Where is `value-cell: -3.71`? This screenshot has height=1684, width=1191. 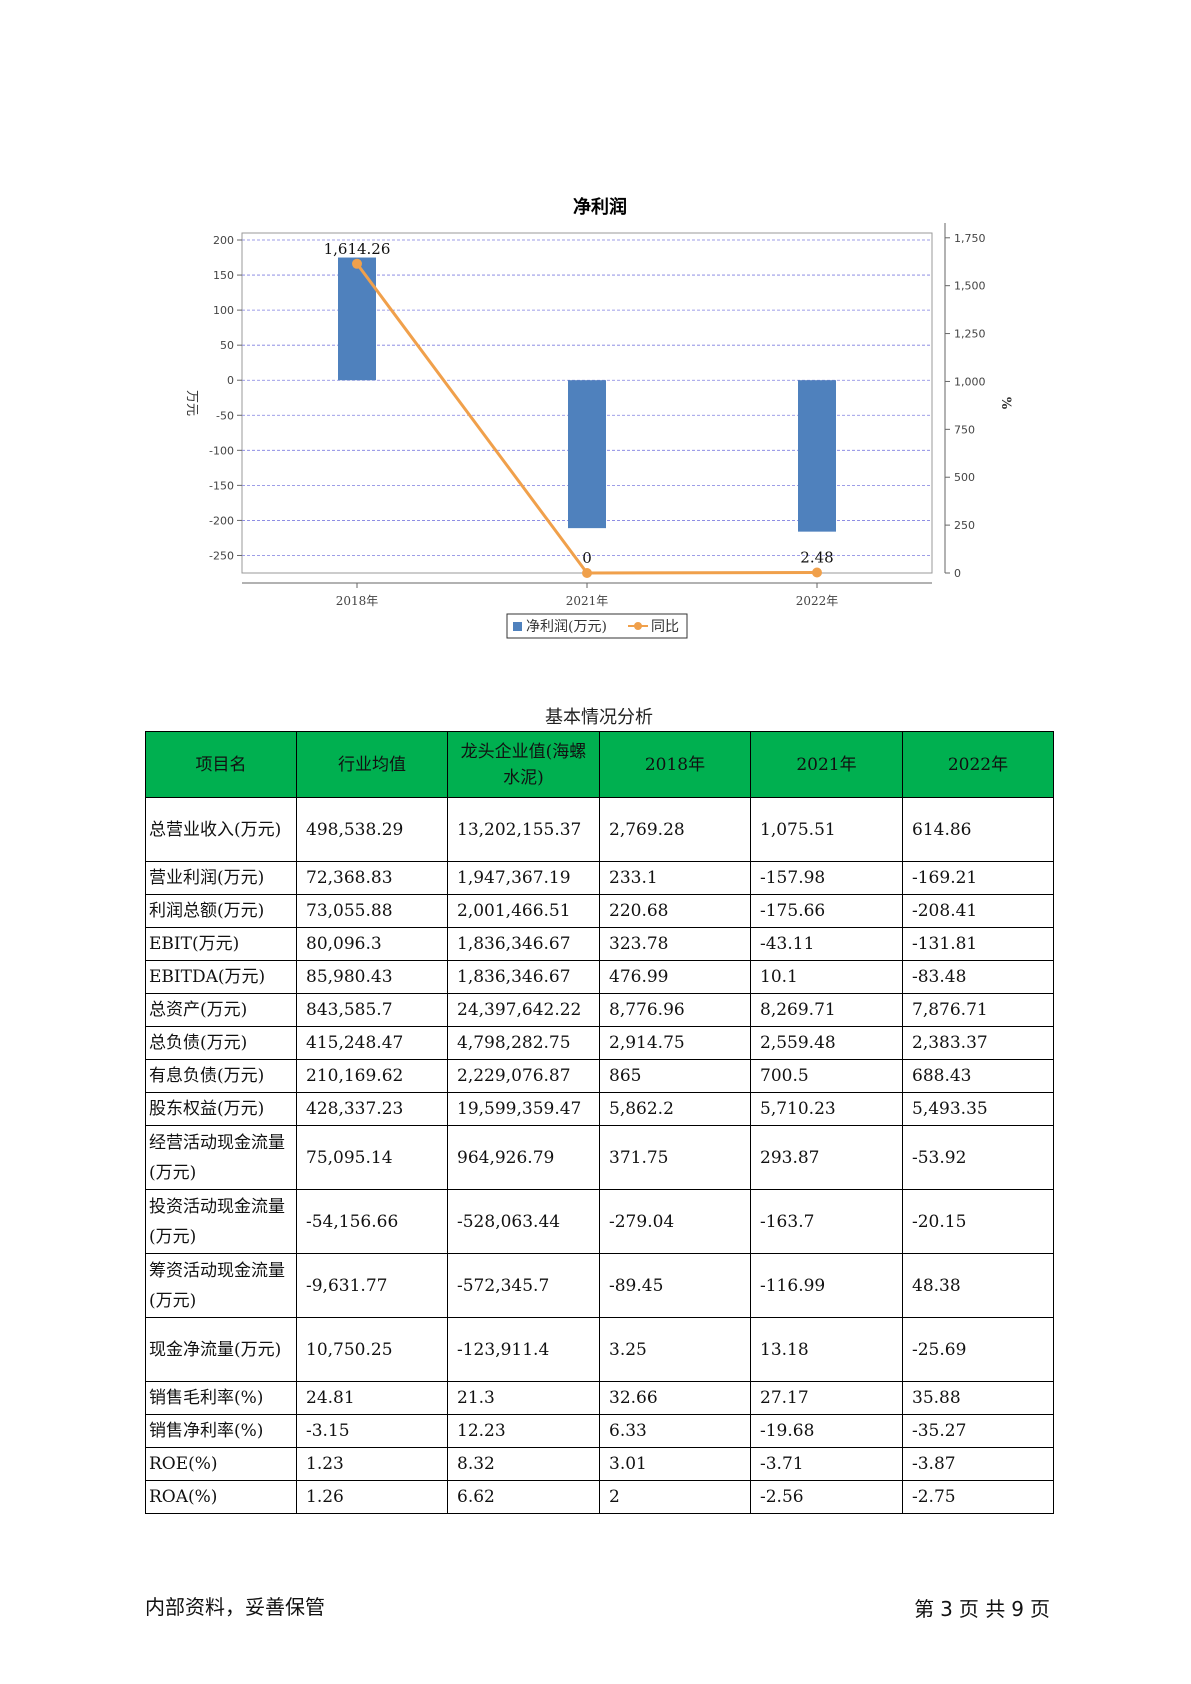
value-cell: -3.71 is located at coordinates (826, 1464).